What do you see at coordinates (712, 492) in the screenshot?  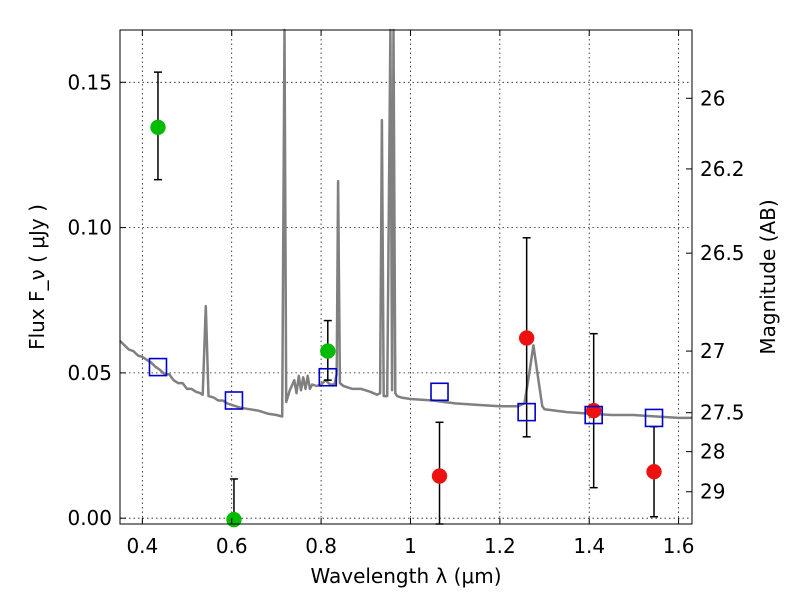 I see `right-tick-label: 29` at bounding box center [712, 492].